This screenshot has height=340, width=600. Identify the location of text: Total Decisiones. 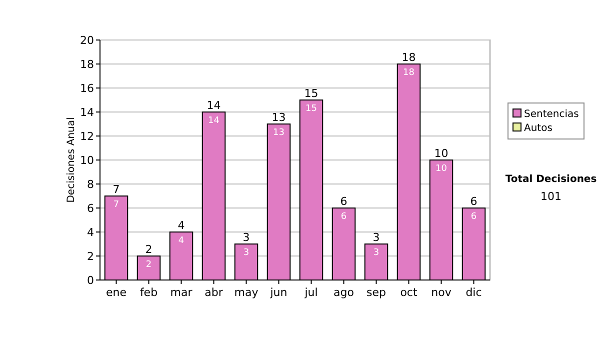
(551, 179).